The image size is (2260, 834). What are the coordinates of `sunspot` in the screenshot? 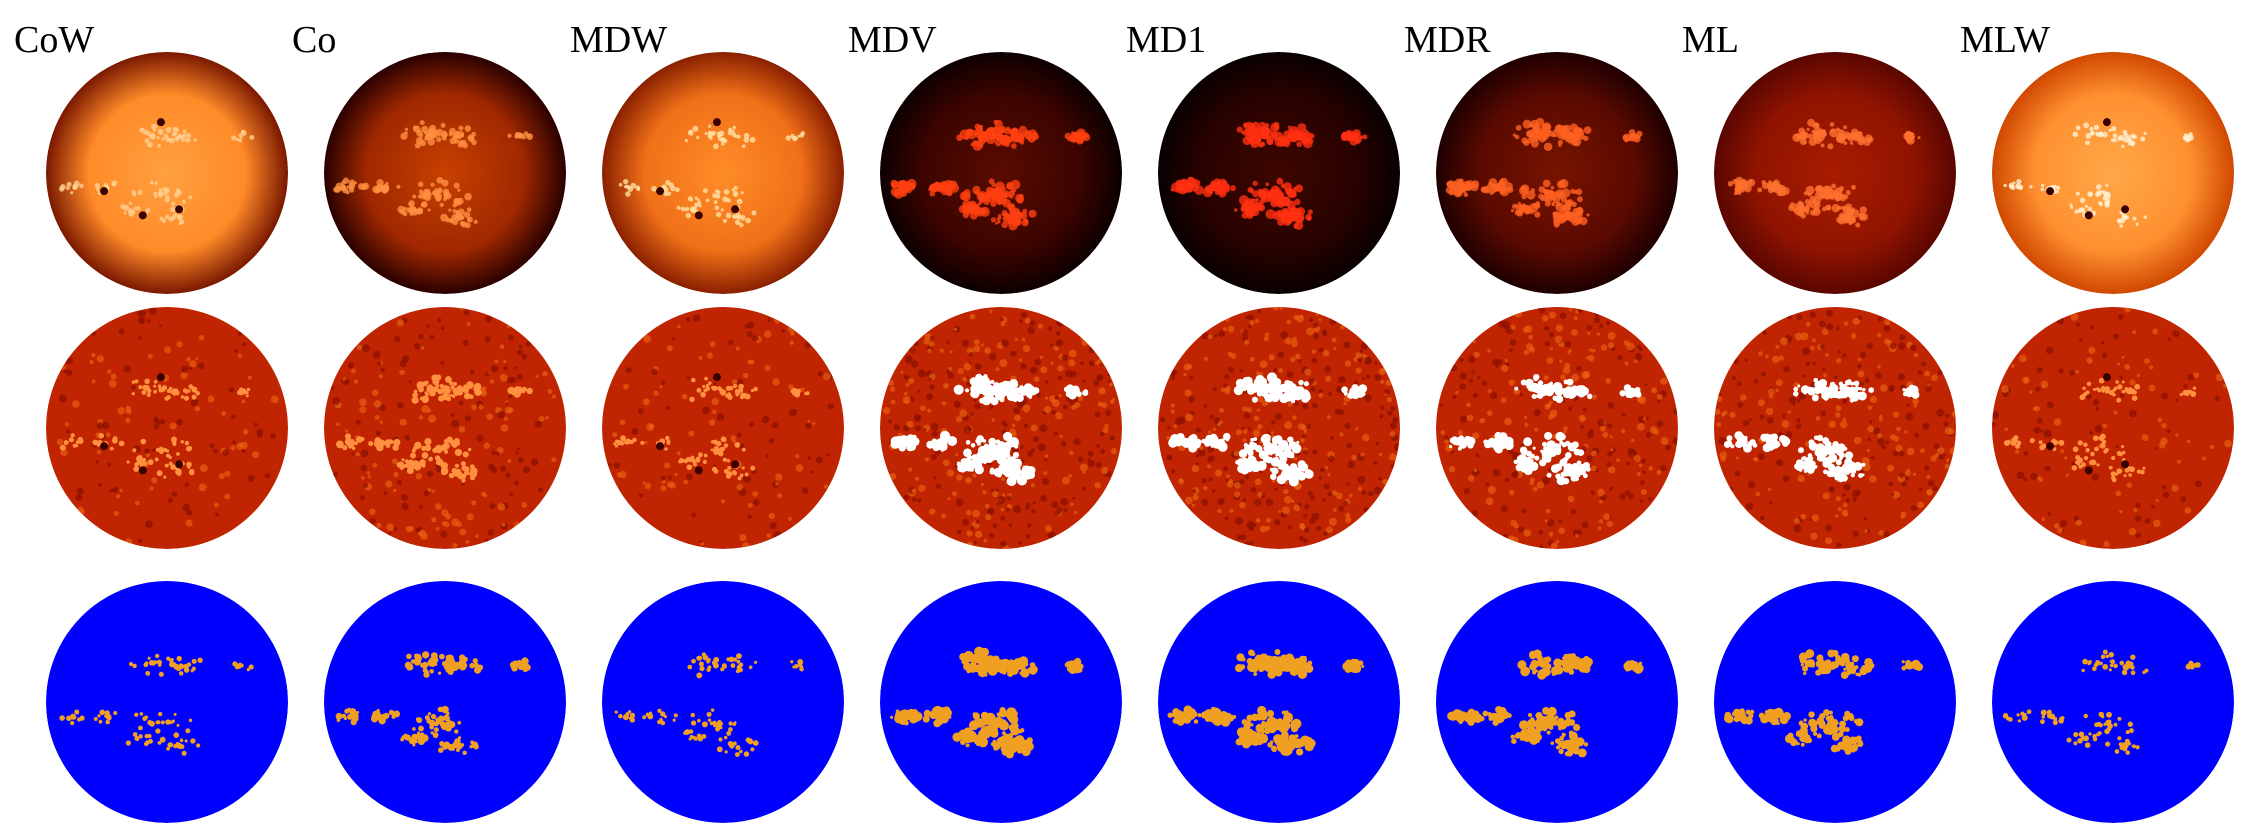 It's located at (660, 191).